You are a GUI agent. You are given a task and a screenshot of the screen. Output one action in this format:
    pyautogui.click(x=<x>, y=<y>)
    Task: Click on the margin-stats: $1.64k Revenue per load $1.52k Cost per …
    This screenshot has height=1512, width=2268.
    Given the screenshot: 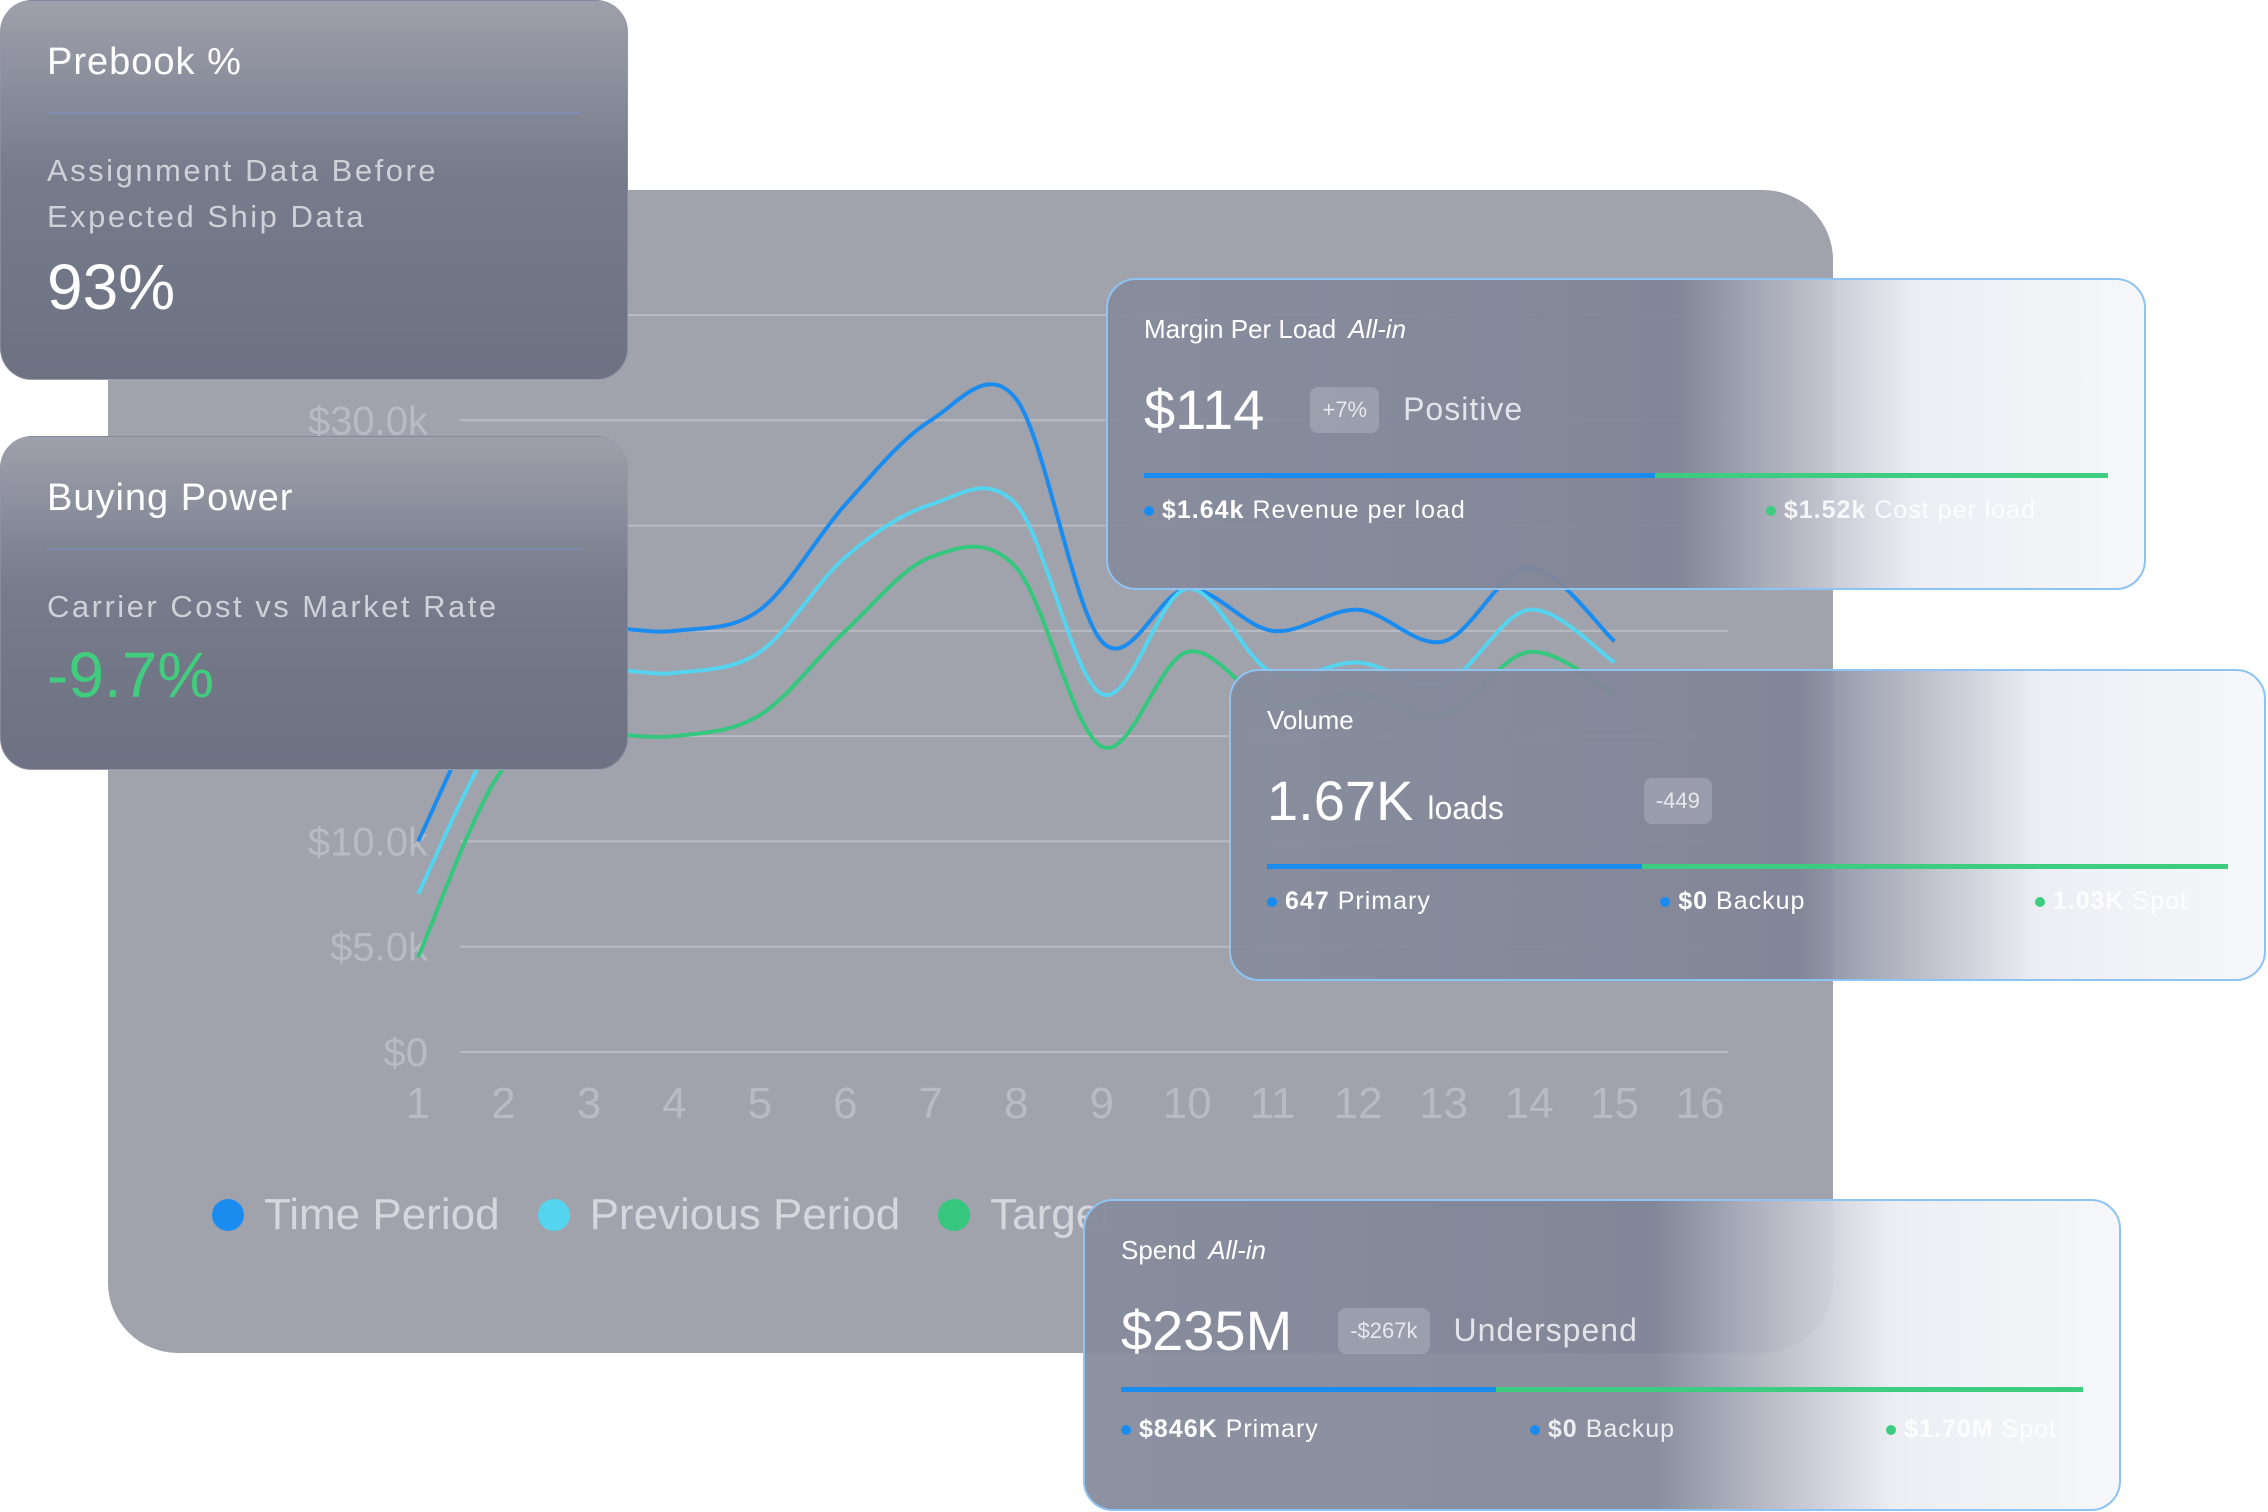 What is the action you would take?
    pyautogui.click(x=1626, y=510)
    